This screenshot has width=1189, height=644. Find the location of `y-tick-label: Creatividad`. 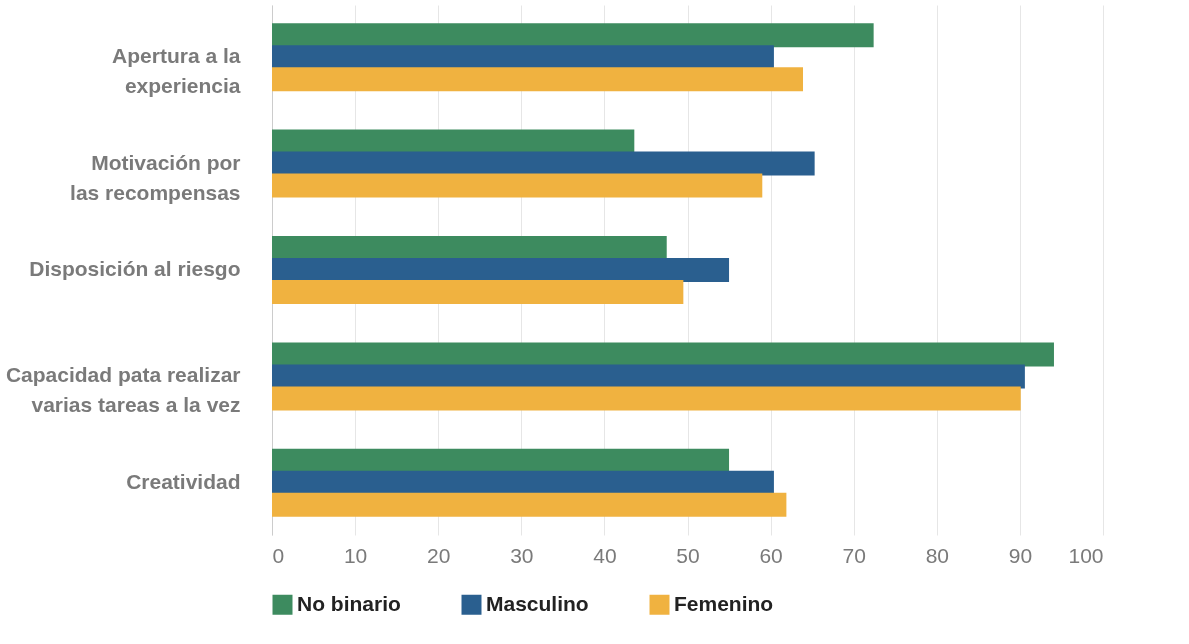

y-tick-label: Creatividad is located at coordinates (183, 481).